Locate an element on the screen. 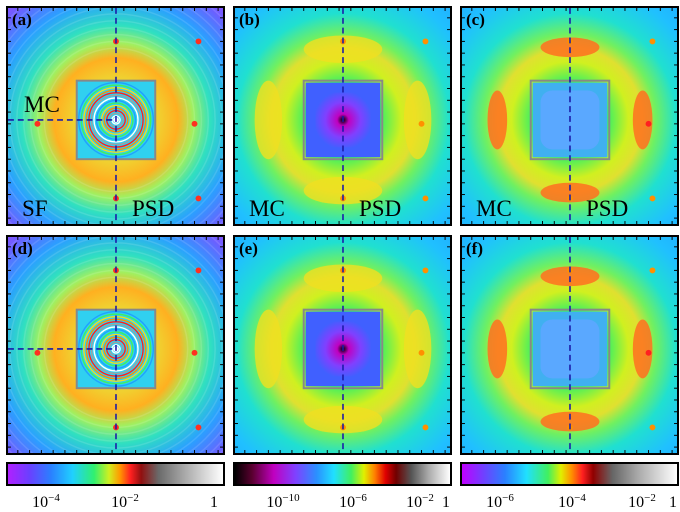 This screenshot has width=680, height=512. panel-label: (d) is located at coordinates (22, 248).